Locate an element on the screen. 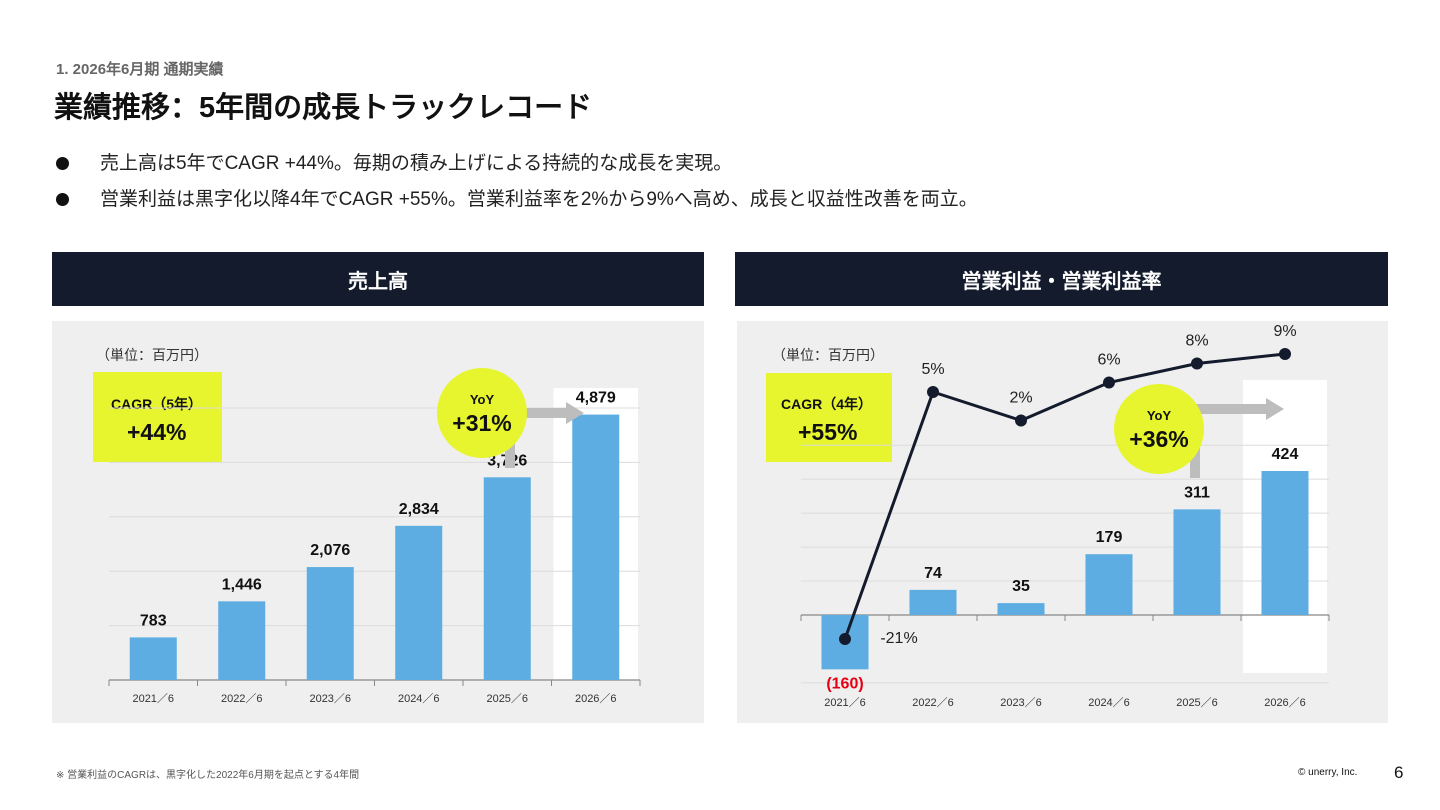  operating-profit-data-label: 179 is located at coordinates (1109, 537).